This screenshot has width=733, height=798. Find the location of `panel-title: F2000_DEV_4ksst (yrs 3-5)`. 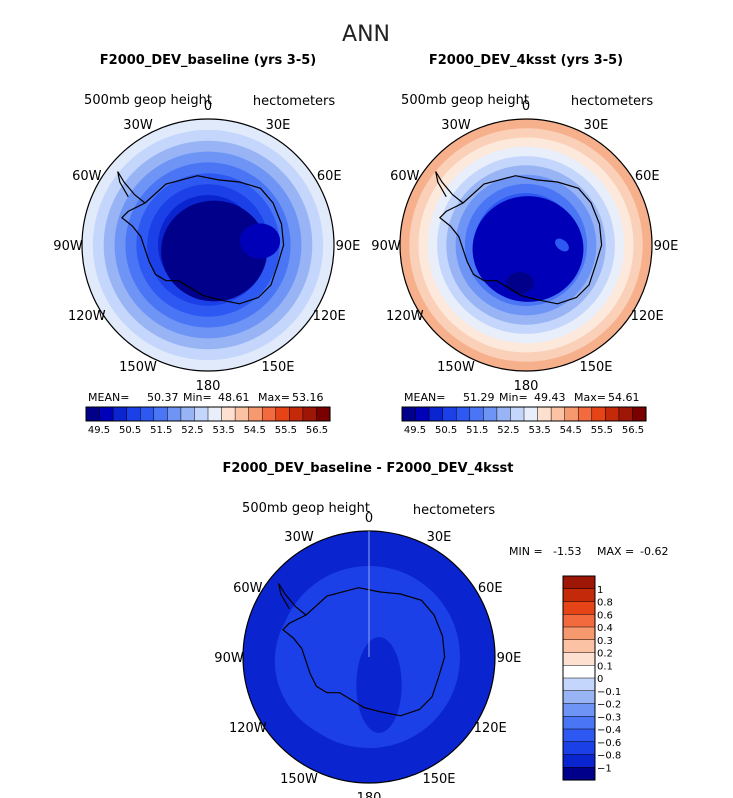

panel-title: F2000_DEV_4ksst (yrs 3-5) is located at coordinates (526, 60).